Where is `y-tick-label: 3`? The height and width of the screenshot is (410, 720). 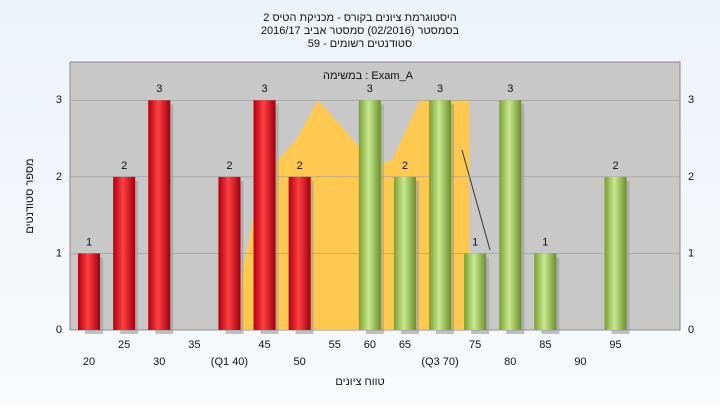 y-tick-label: 3 is located at coordinates (59, 100).